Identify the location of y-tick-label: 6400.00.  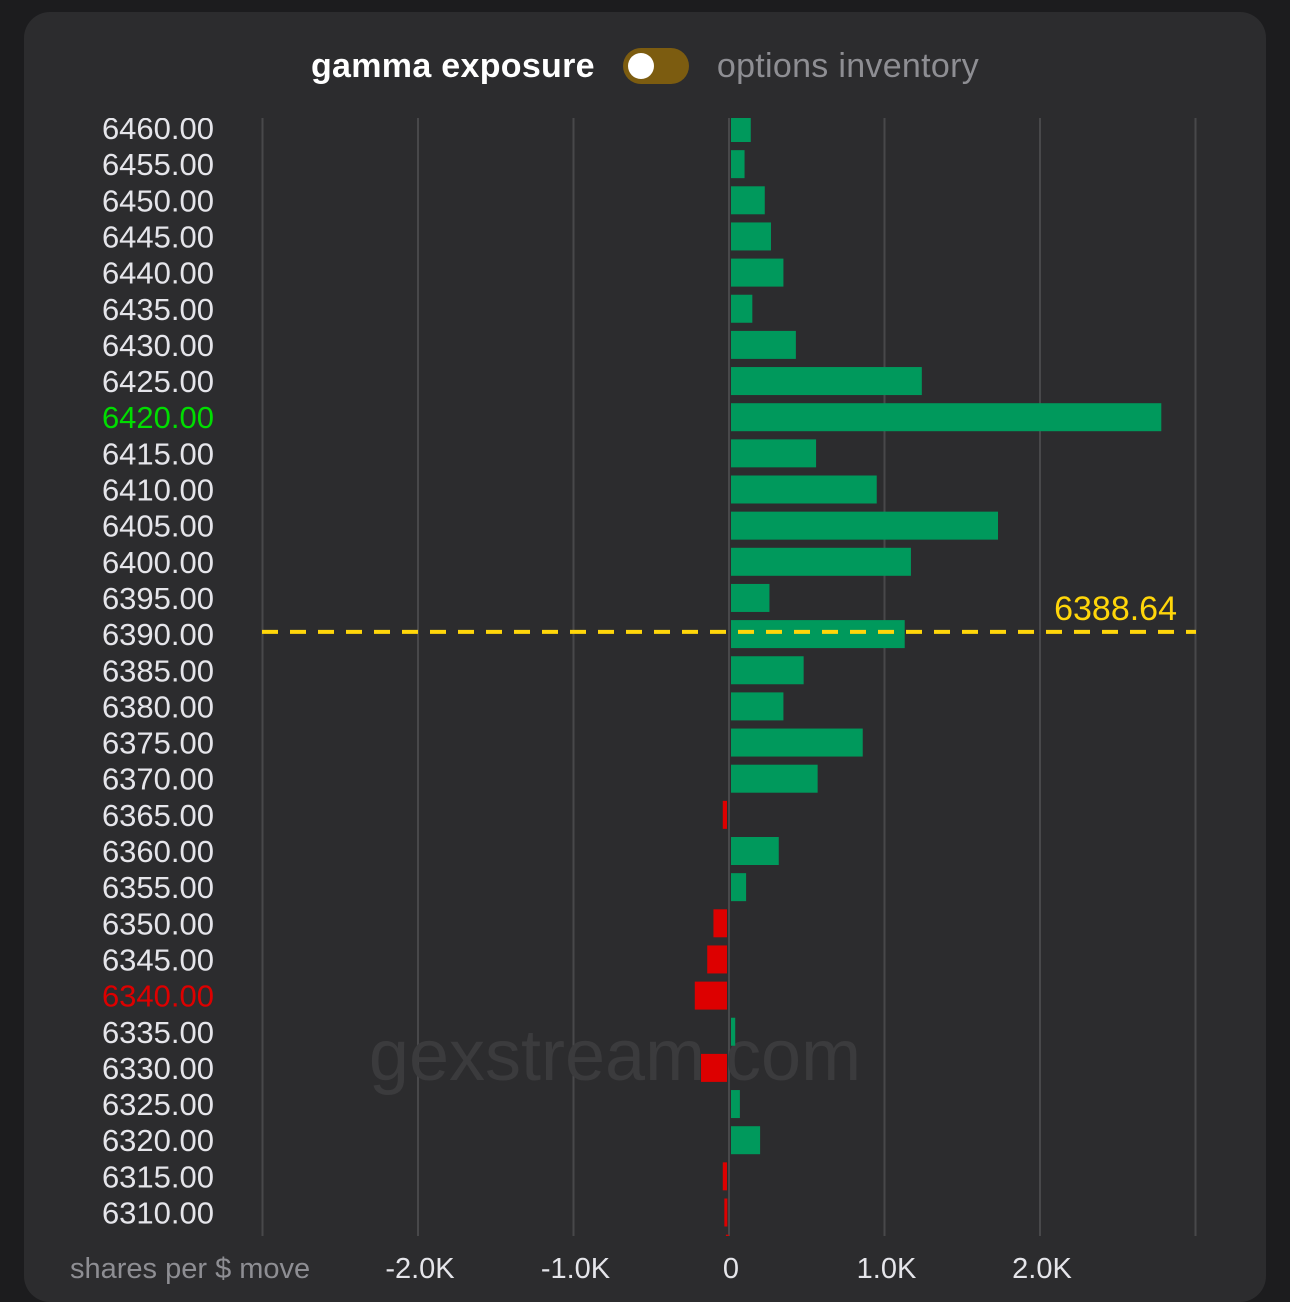
(158, 562).